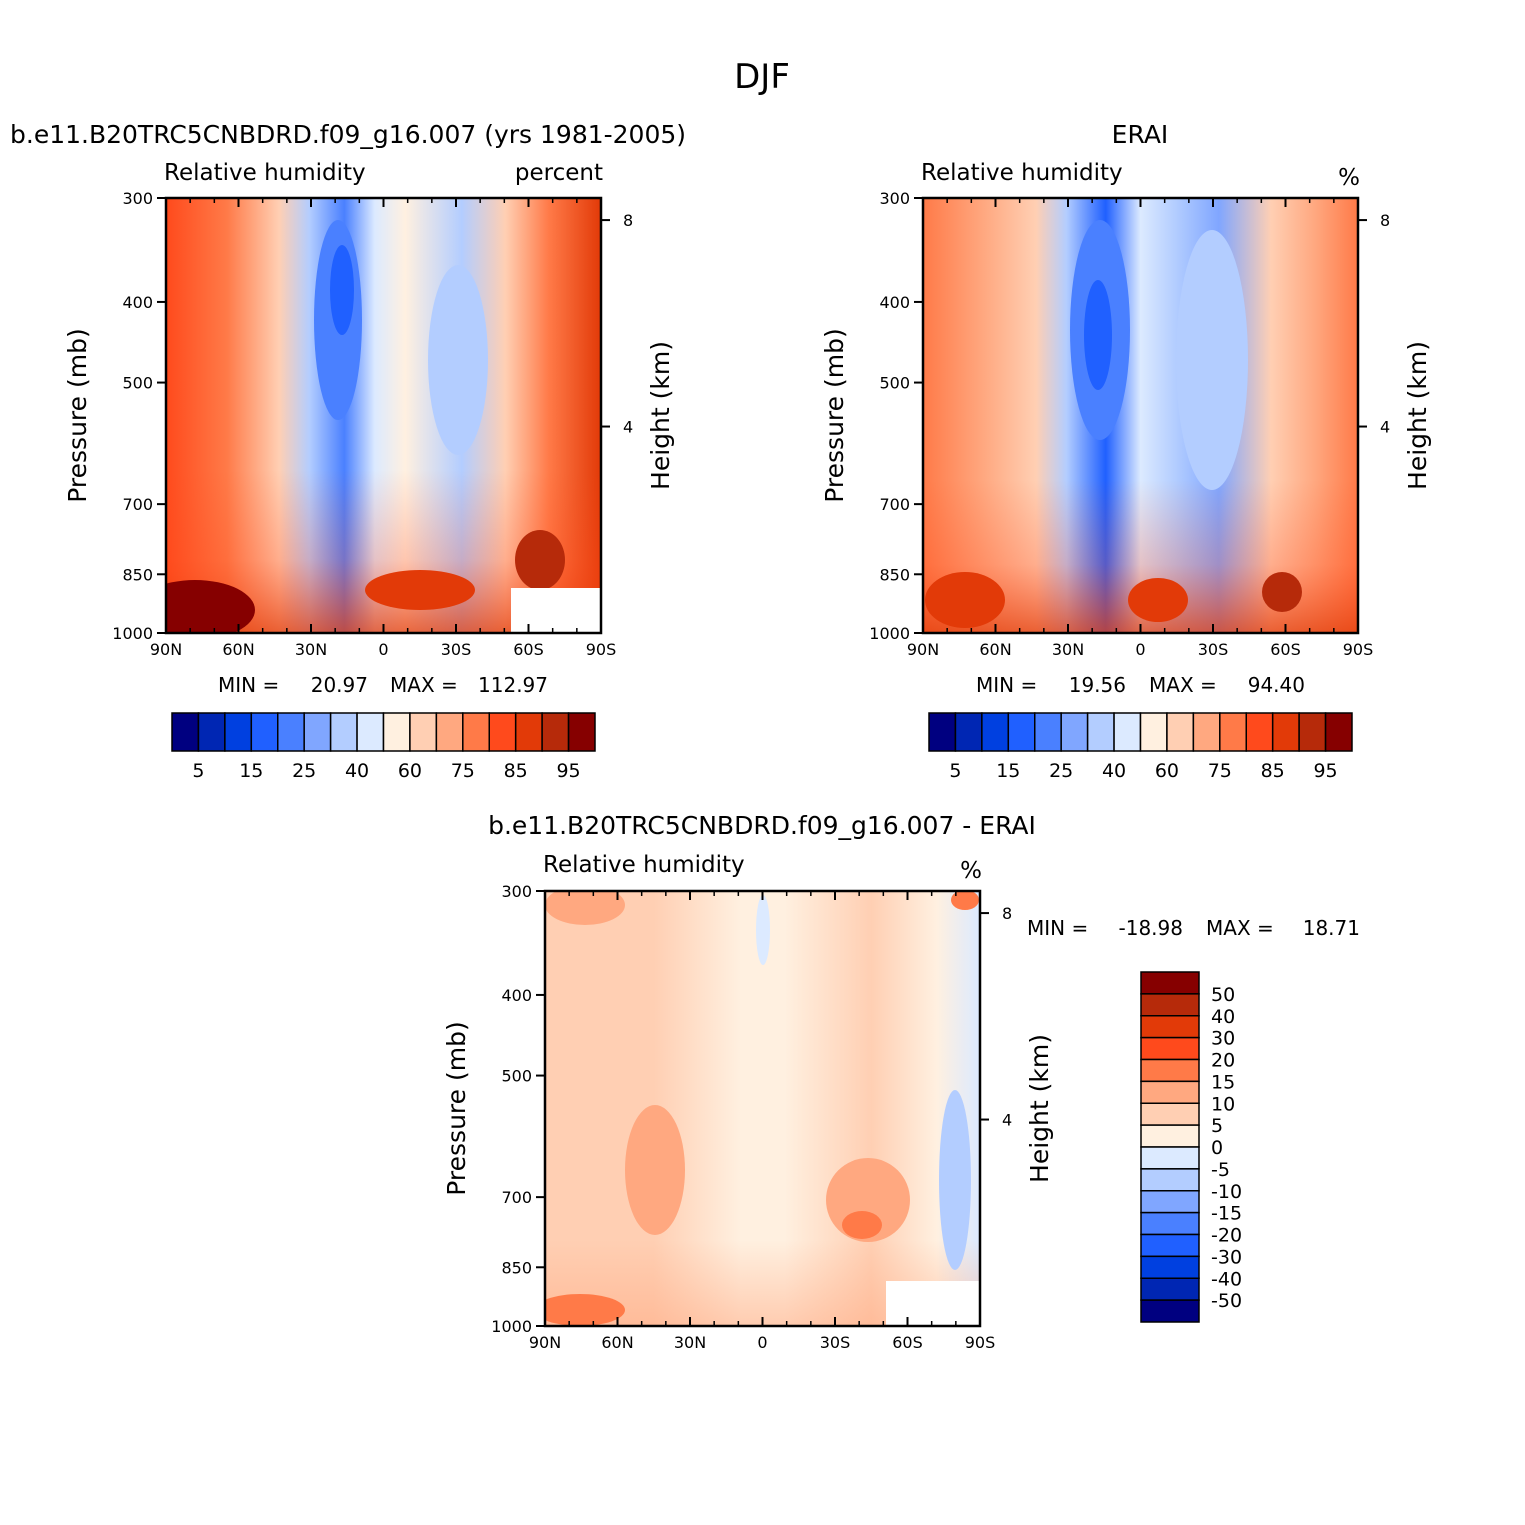 The image size is (1525, 1525). Describe the element at coordinates (1057, 928) in the screenshot. I see `diff-min-label: MIN =` at that location.